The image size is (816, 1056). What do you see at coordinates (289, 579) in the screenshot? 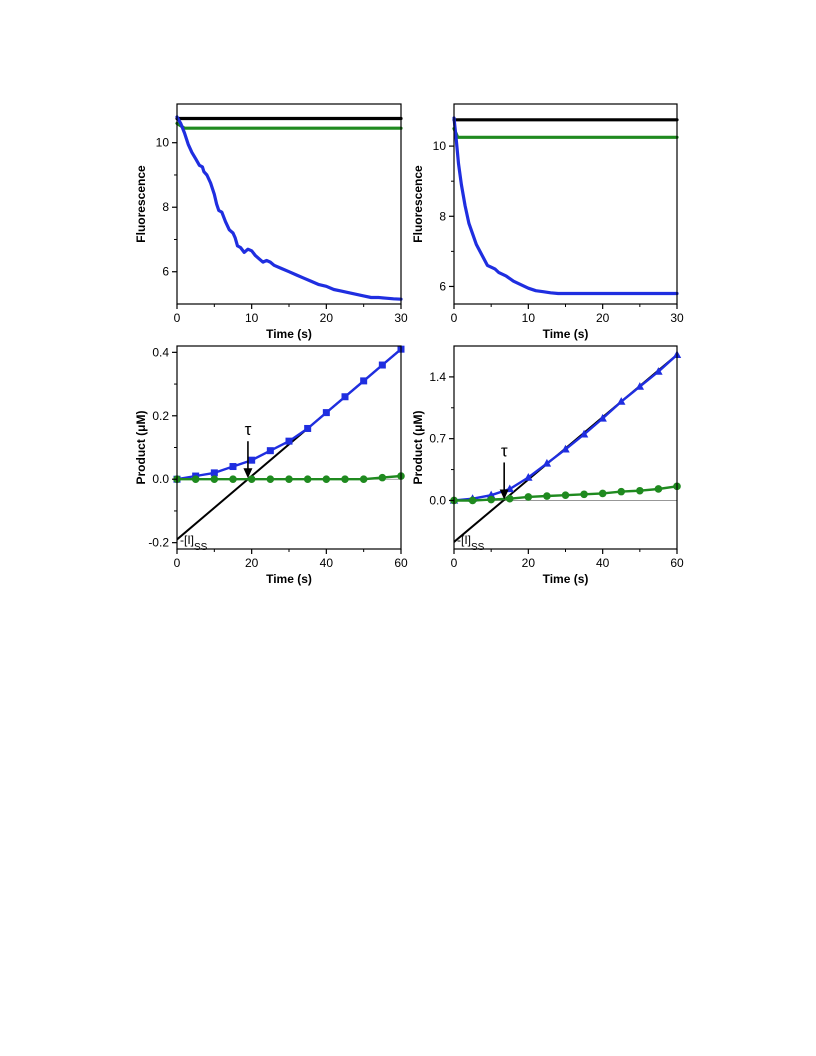
I see `chart-3-x-axis-title: Time (s)` at bounding box center [289, 579].